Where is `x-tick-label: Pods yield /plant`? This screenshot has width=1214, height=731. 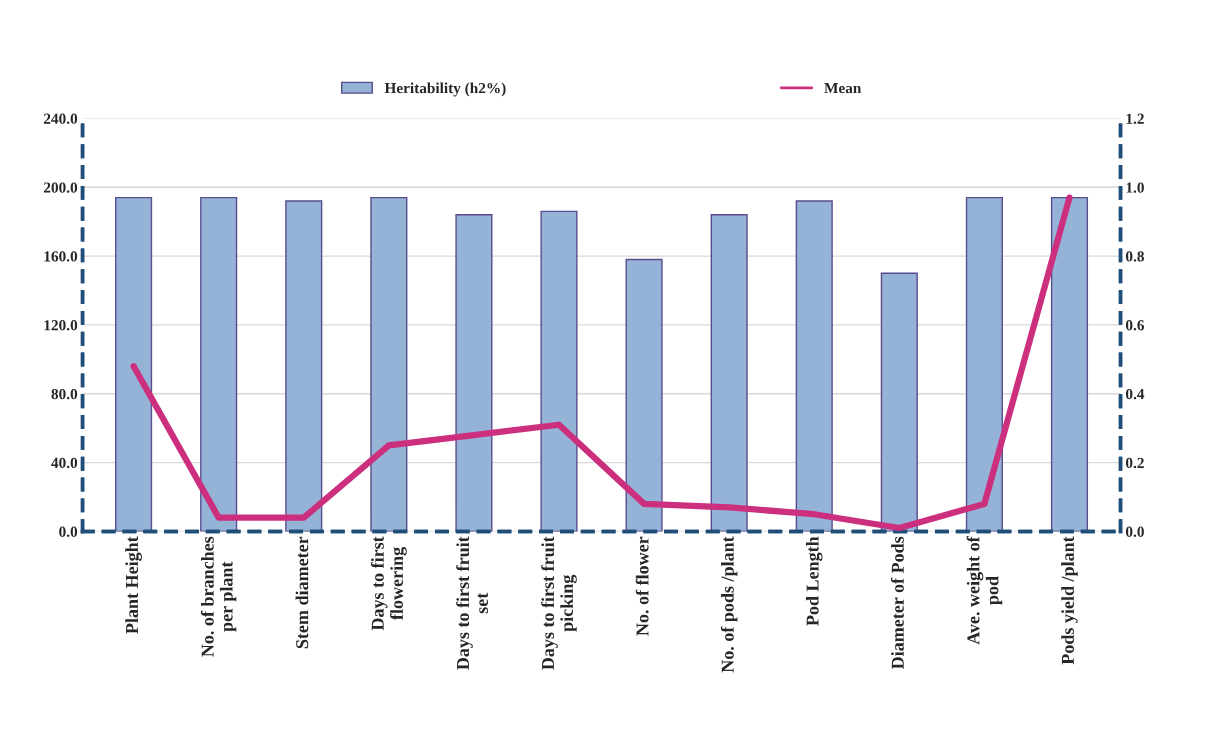 x-tick-label: Pods yield /plant is located at coordinates (1069, 600).